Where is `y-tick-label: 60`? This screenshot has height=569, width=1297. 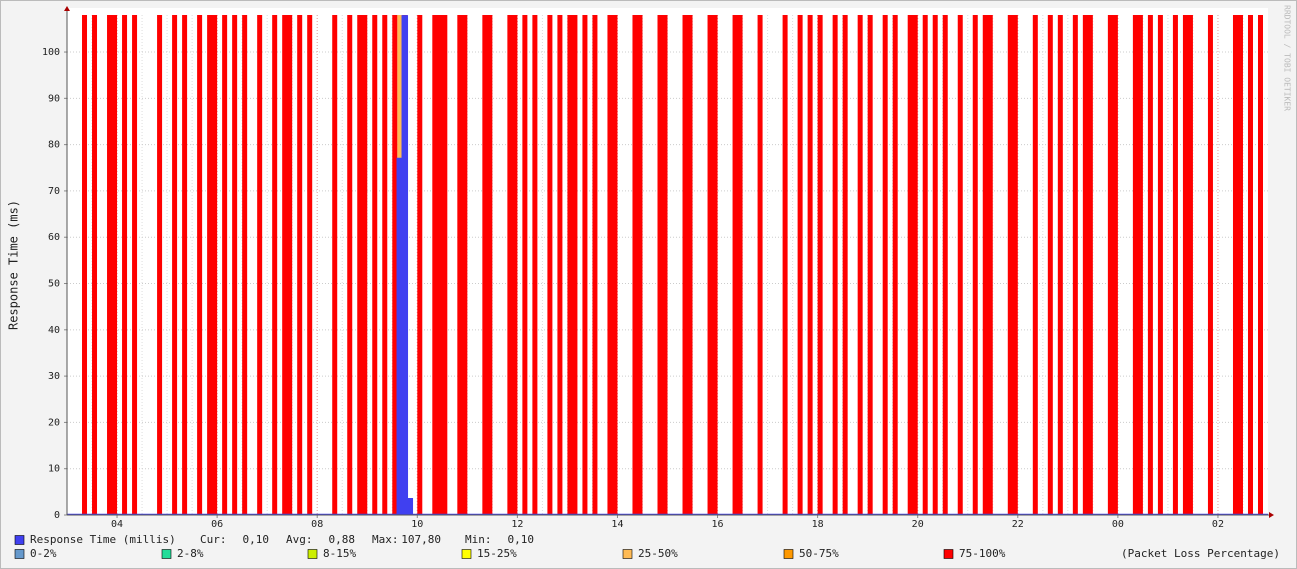
y-tick-label: 60 is located at coordinates (54, 237).